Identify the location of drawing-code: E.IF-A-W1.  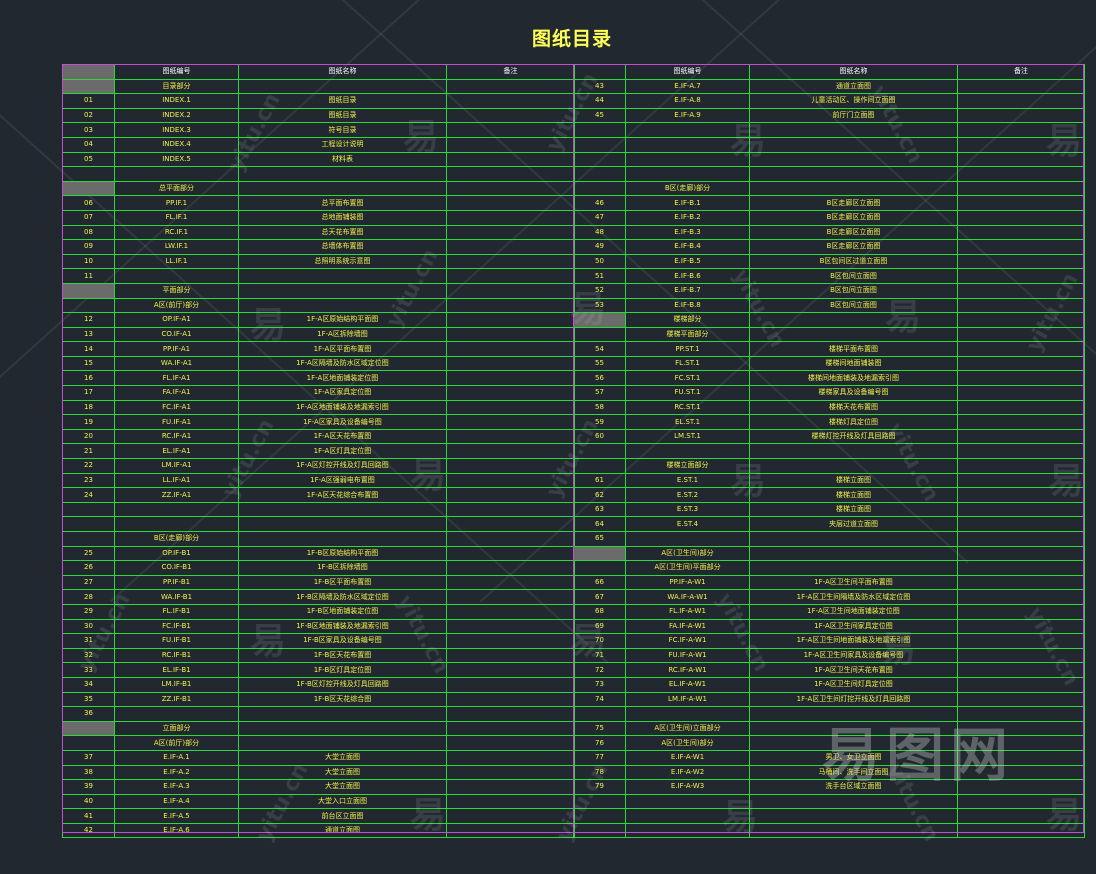
(687, 757).